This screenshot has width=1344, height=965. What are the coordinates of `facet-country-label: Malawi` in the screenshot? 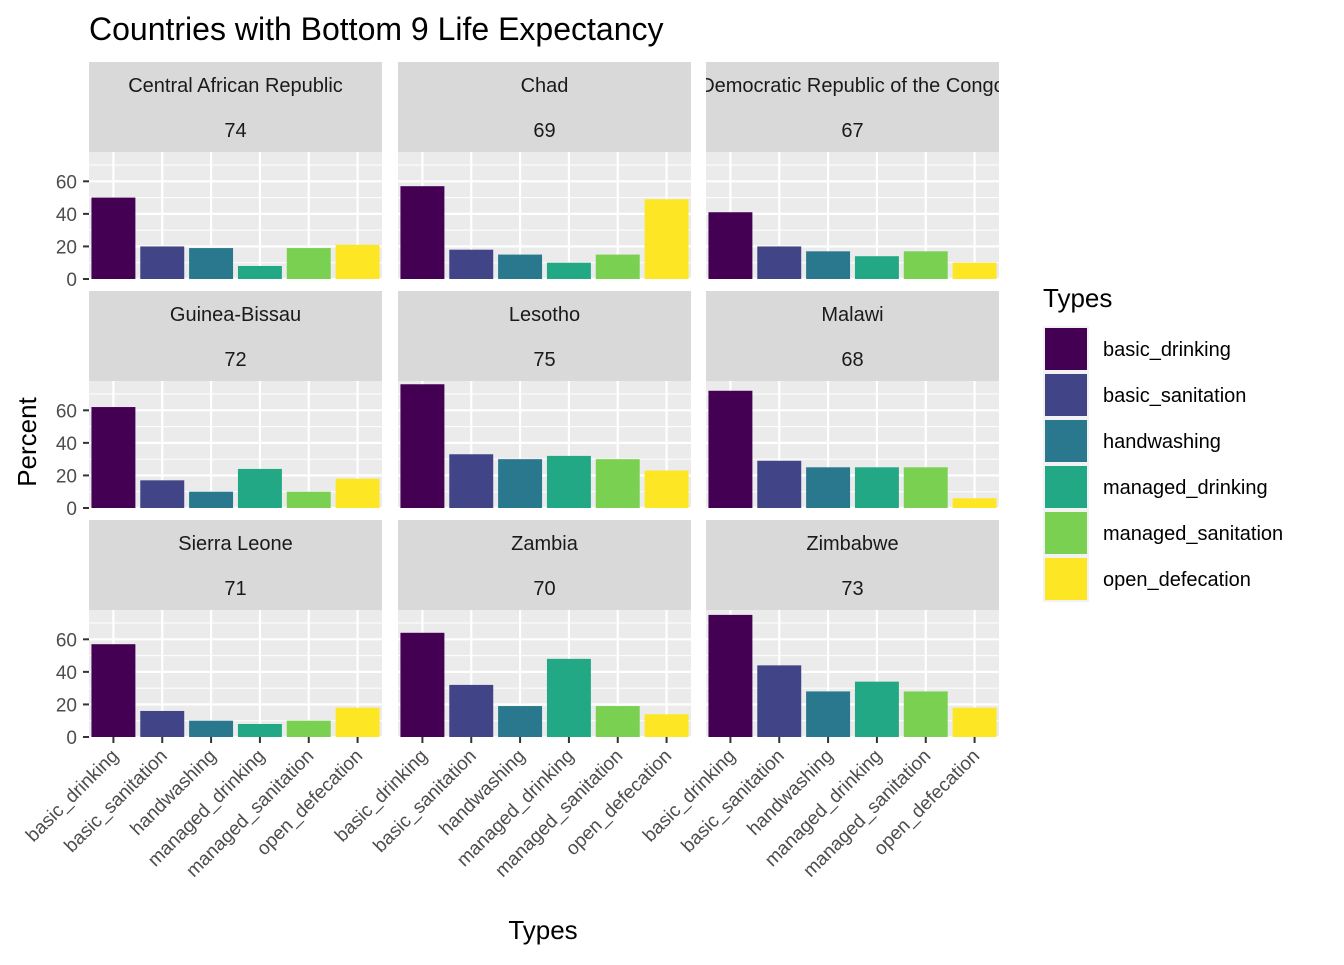 It's located at (852, 315).